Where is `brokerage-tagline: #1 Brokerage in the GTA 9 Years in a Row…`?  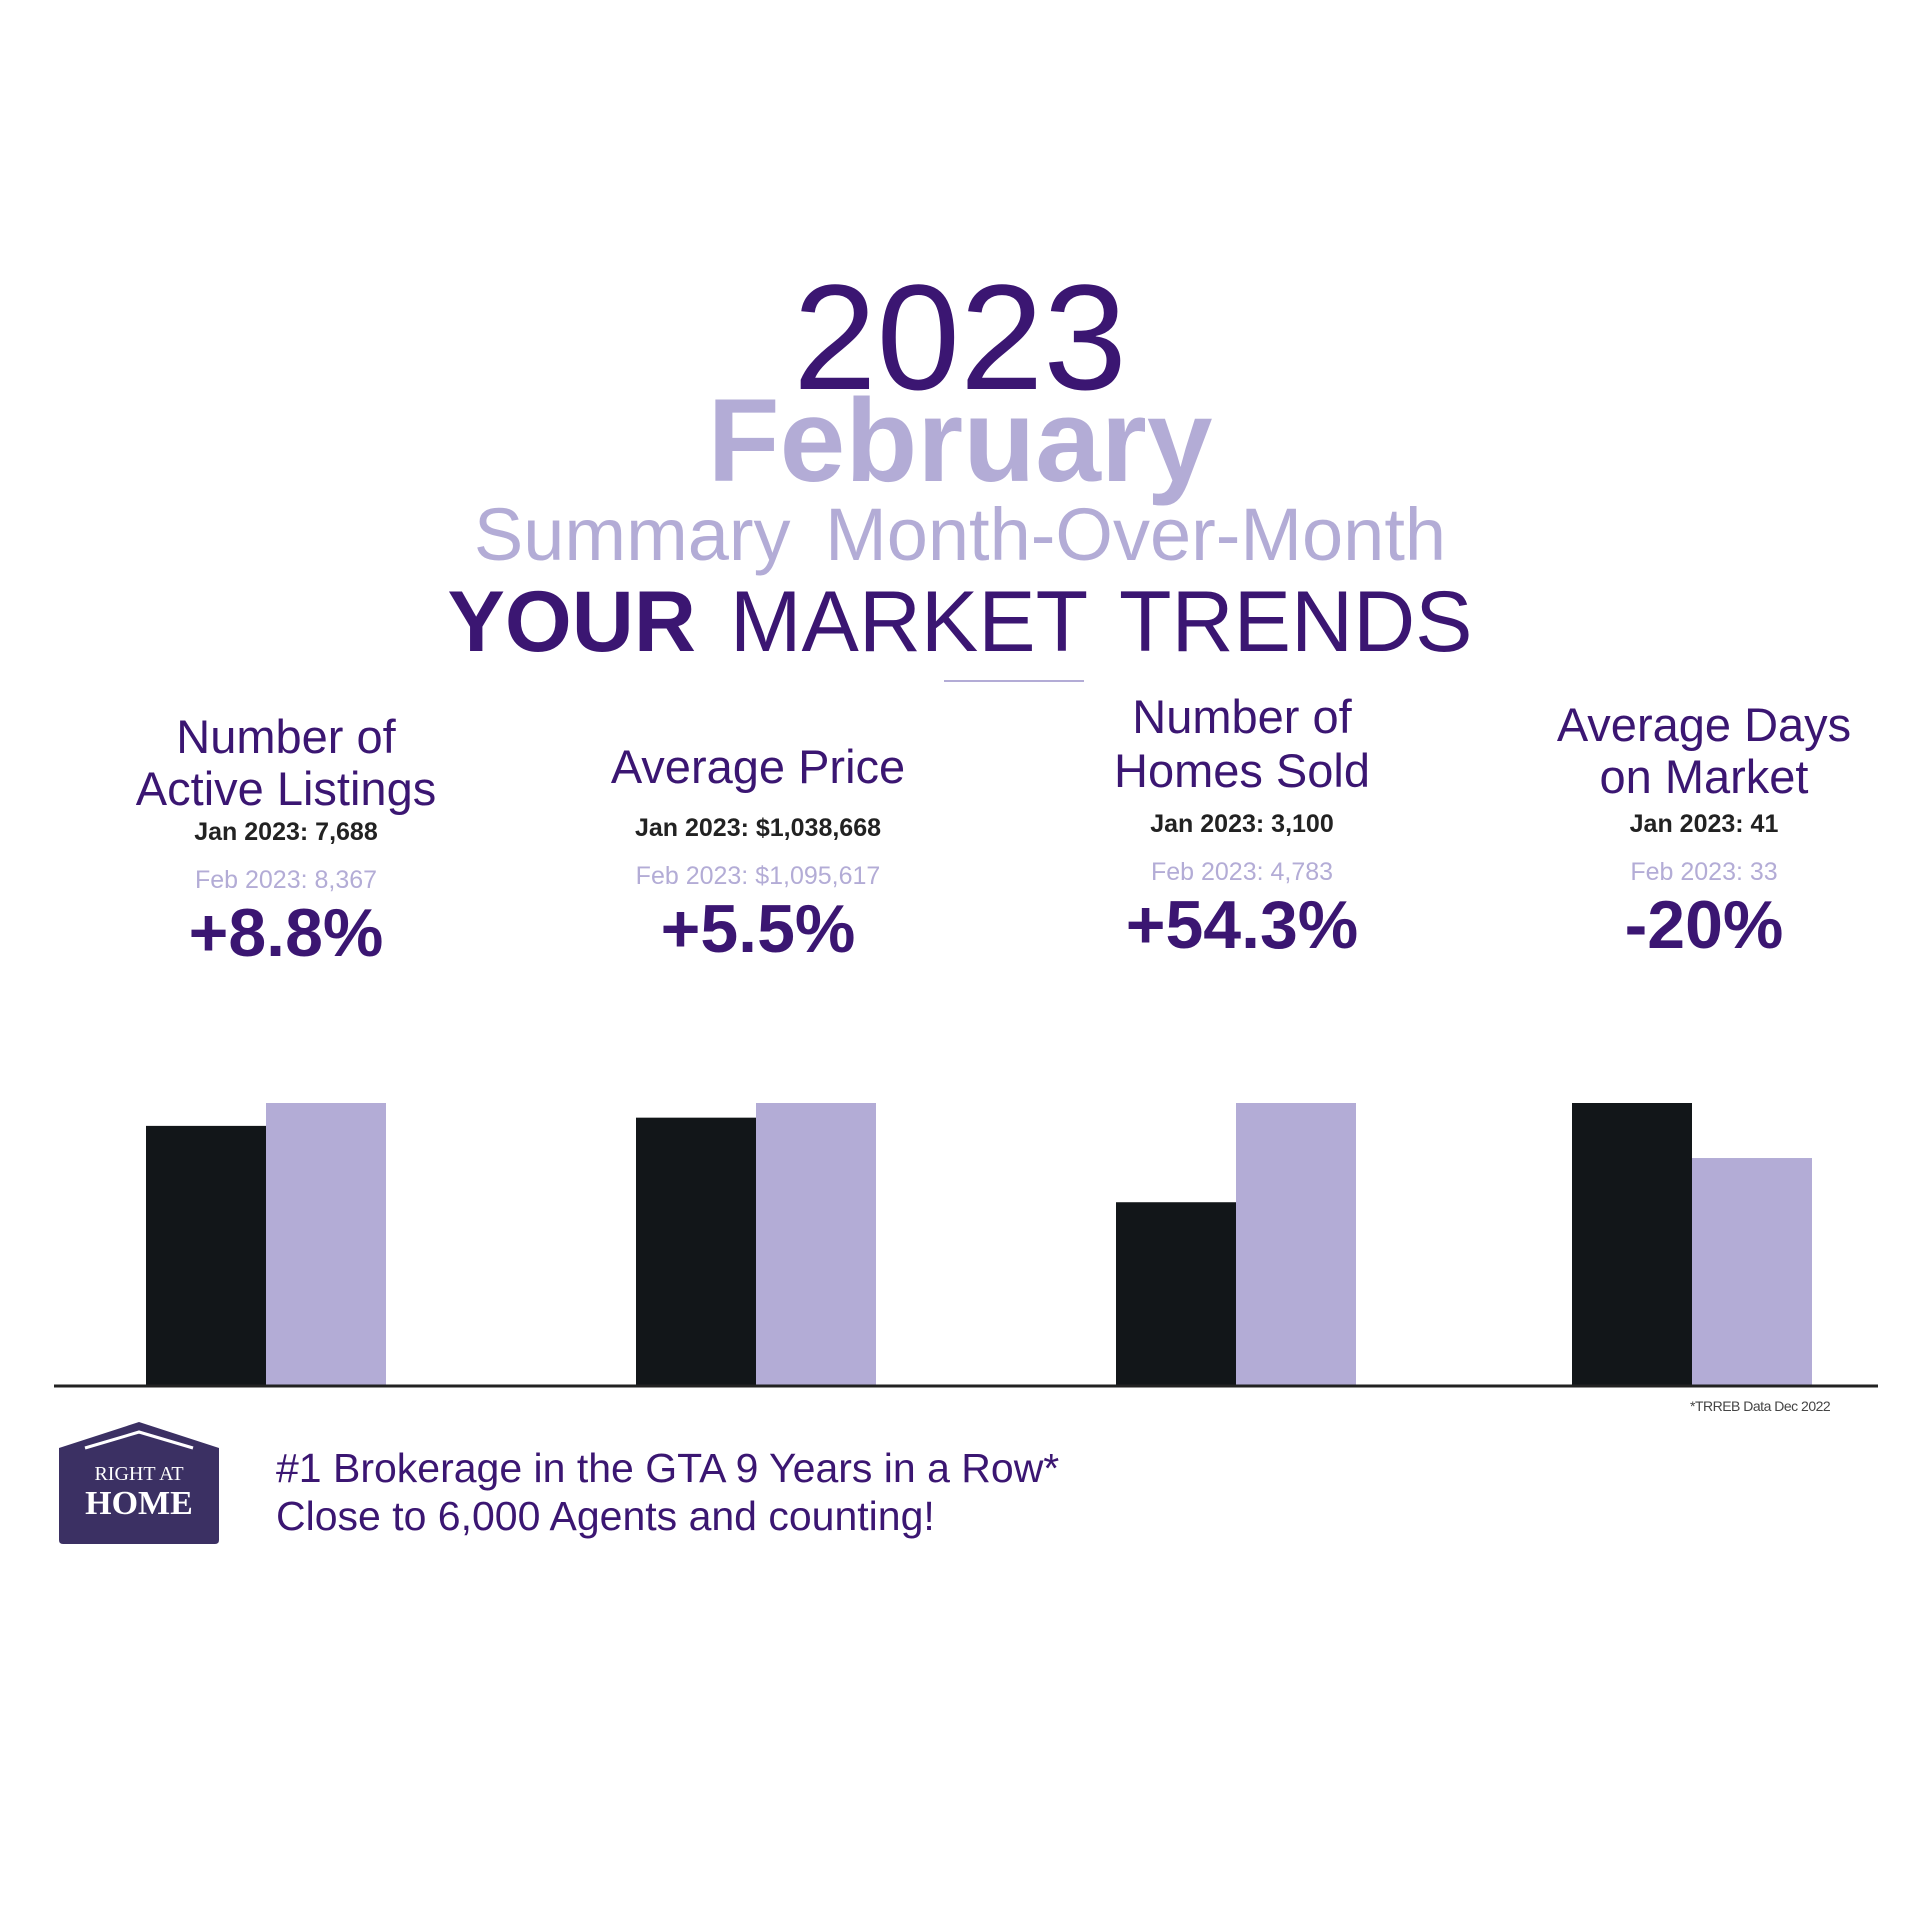
brokerage-tagline: #1 Brokerage in the GTA 9 Years in a Row… is located at coordinates (667, 1492).